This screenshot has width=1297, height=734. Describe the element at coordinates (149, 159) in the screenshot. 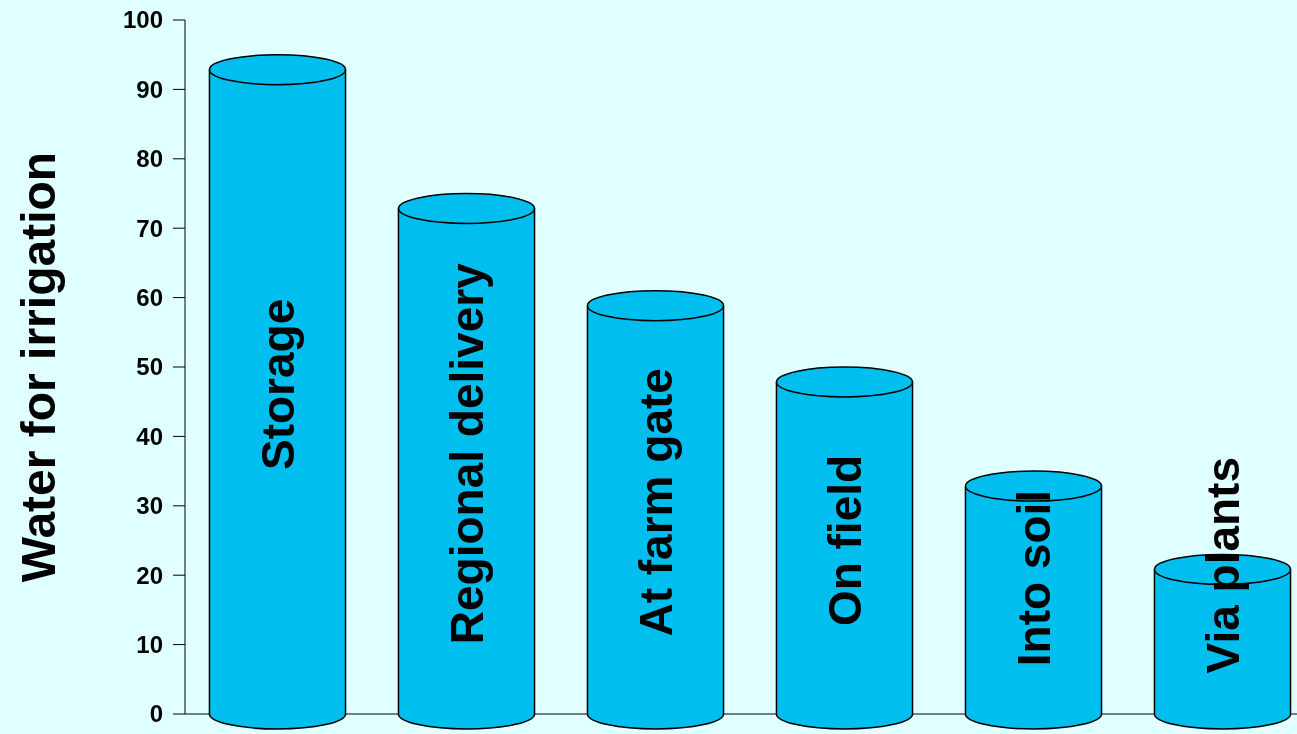

I see `y-tick-label: 80` at that location.